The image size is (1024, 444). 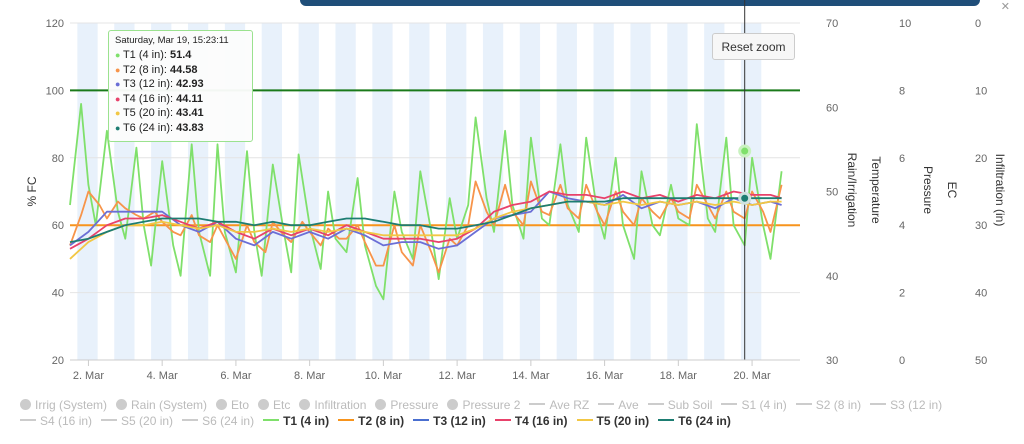 I want to click on legend-item: T1 (4 in), so click(x=296, y=421).